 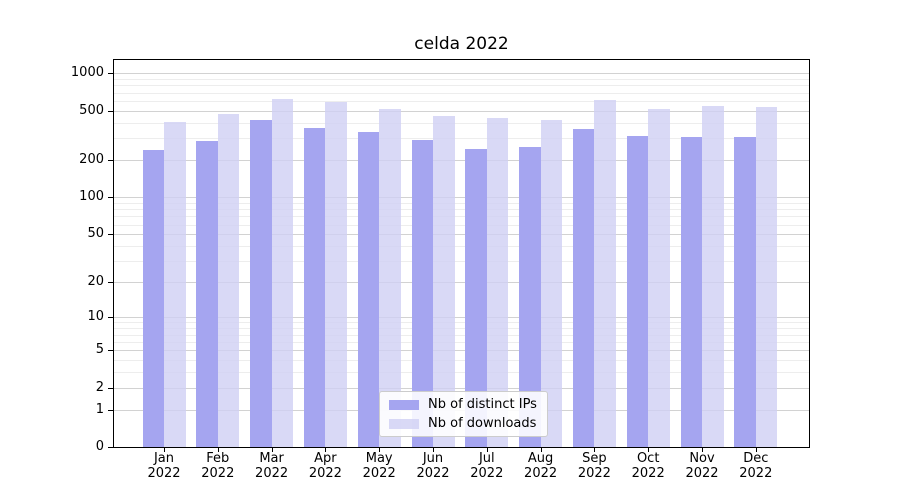 I want to click on x-tick-label: Jun 2022, so click(x=433, y=466).